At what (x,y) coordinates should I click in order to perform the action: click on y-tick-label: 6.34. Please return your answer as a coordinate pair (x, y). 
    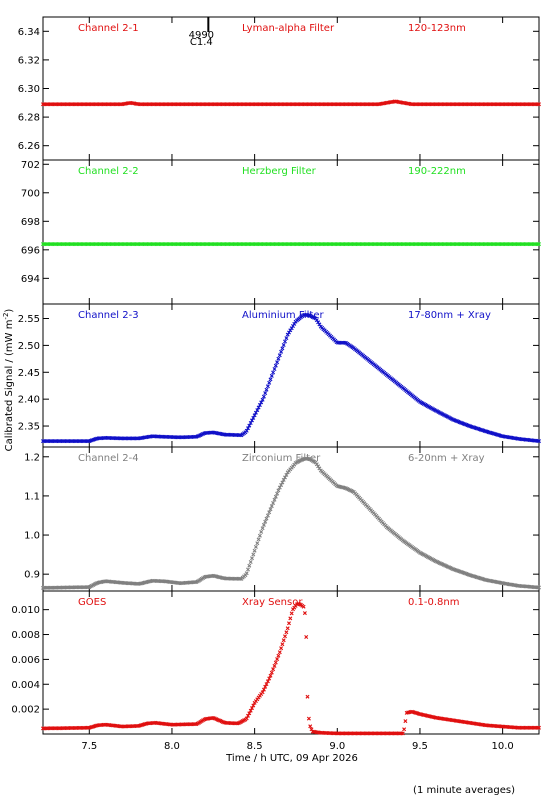
    Looking at the image, I should click on (29, 32).